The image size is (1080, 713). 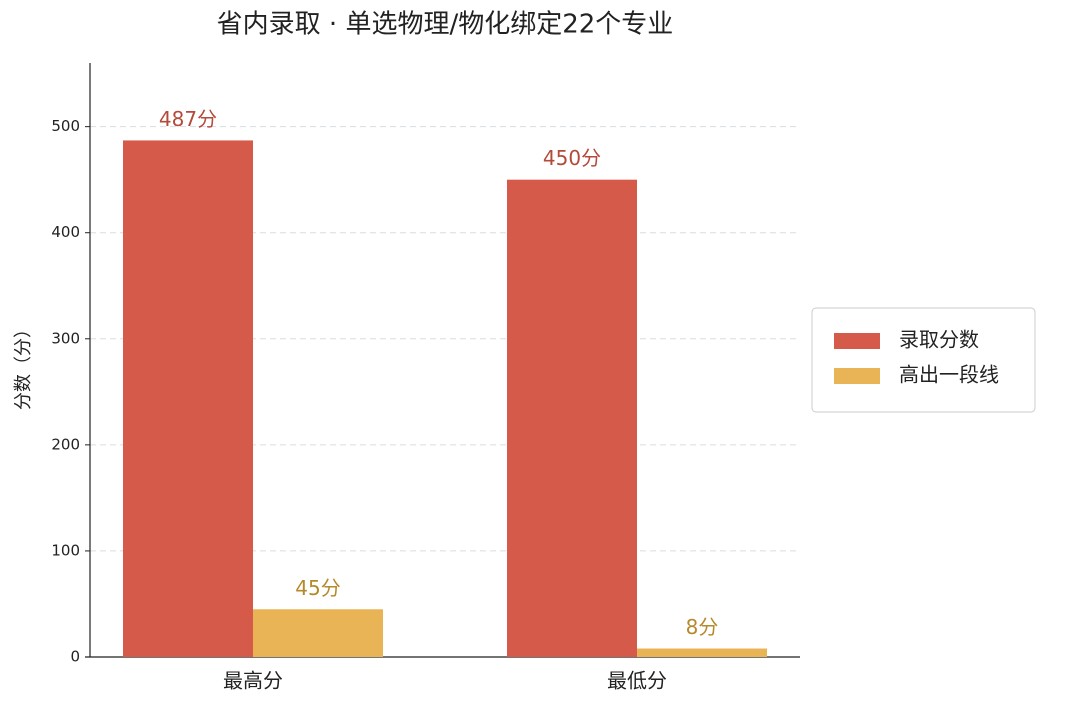 I want to click on value-label: 487分, so click(x=188, y=119).